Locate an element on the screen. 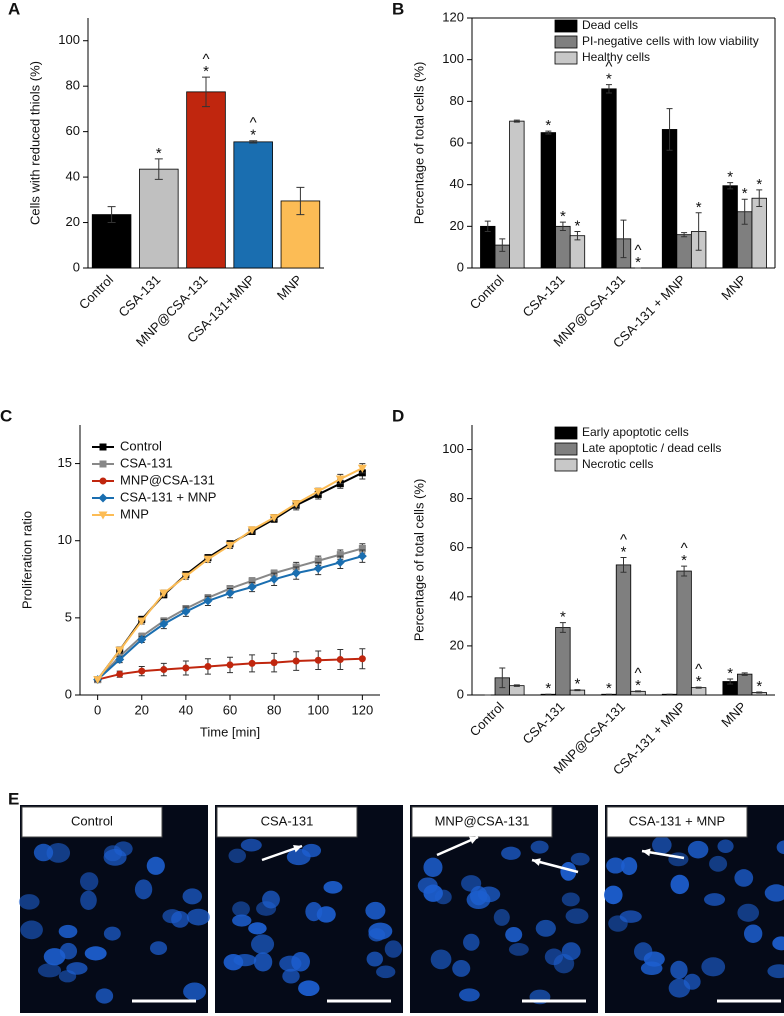  image-label: MNP@CSA-131 is located at coordinates (482, 820).